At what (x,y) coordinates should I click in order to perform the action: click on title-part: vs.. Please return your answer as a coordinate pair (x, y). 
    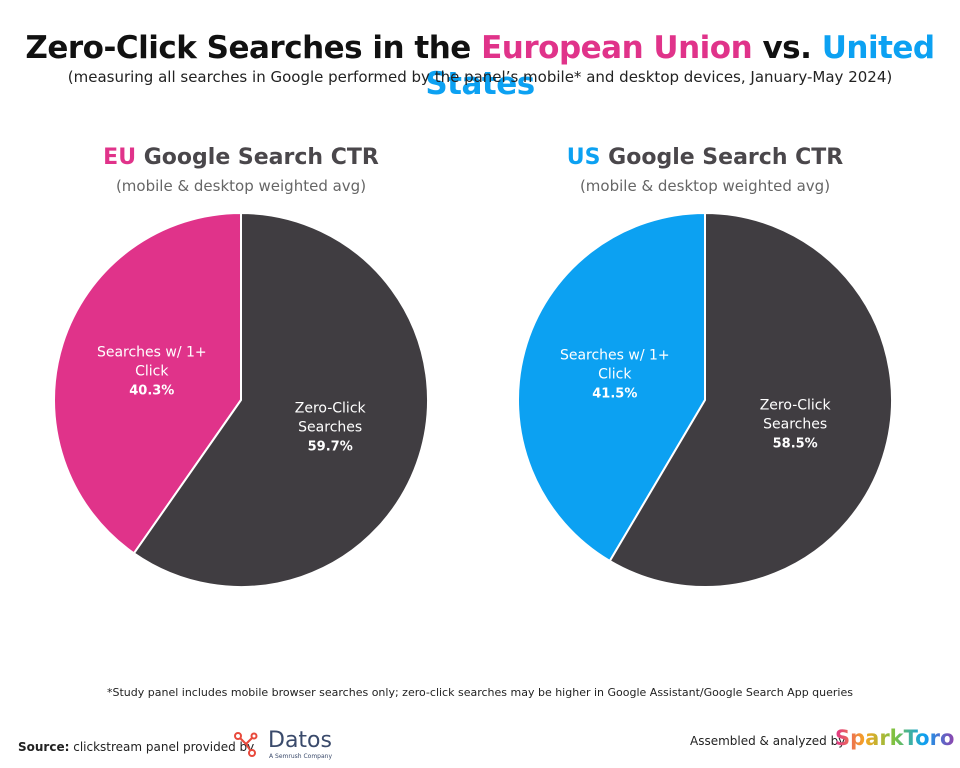
    Looking at the image, I should click on (787, 48).